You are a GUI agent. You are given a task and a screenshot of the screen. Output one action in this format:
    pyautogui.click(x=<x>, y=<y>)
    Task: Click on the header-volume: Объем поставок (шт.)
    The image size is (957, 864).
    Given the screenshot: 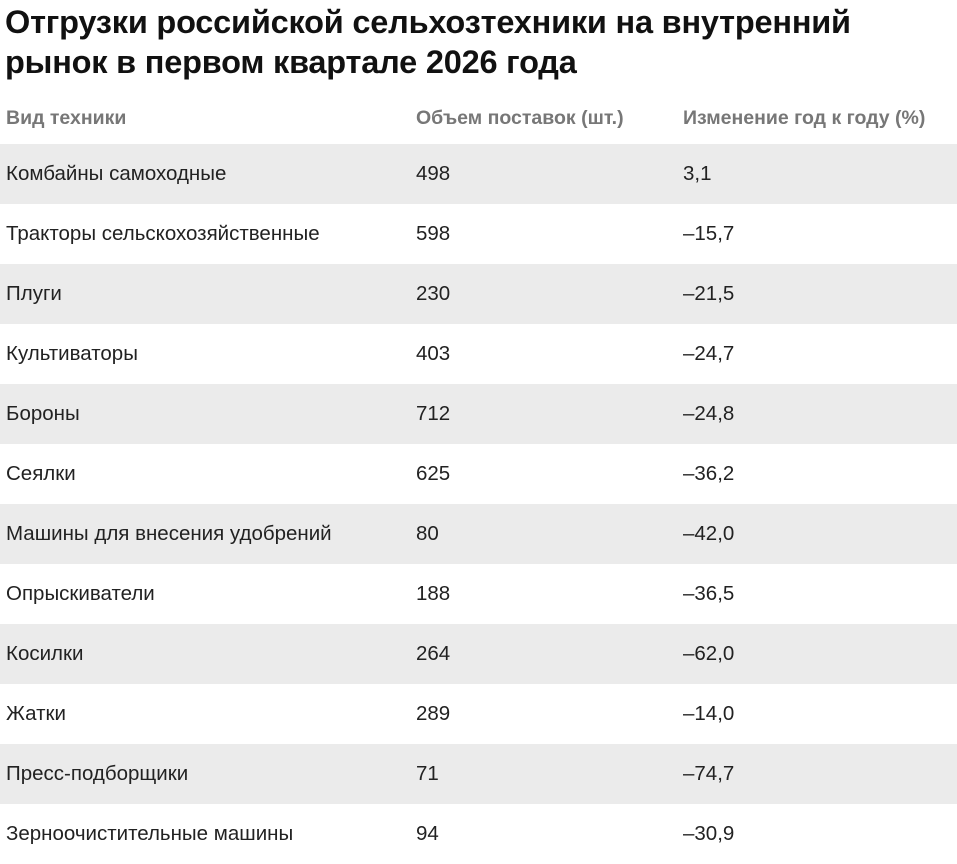 What is the action you would take?
    pyautogui.click(x=520, y=117)
    